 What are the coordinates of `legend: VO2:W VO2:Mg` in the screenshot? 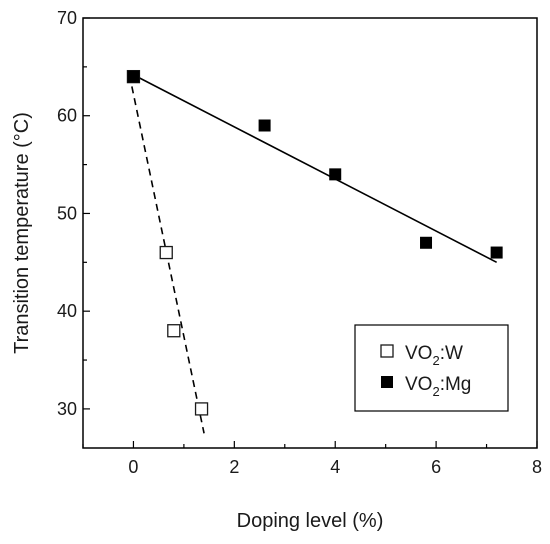 It's located at (431, 368).